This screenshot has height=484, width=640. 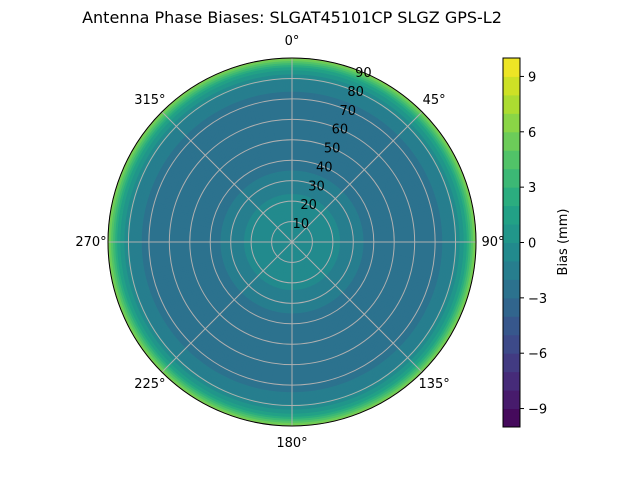 What do you see at coordinates (292, 41) in the screenshot?
I see `theta-tick-label: 0°` at bounding box center [292, 41].